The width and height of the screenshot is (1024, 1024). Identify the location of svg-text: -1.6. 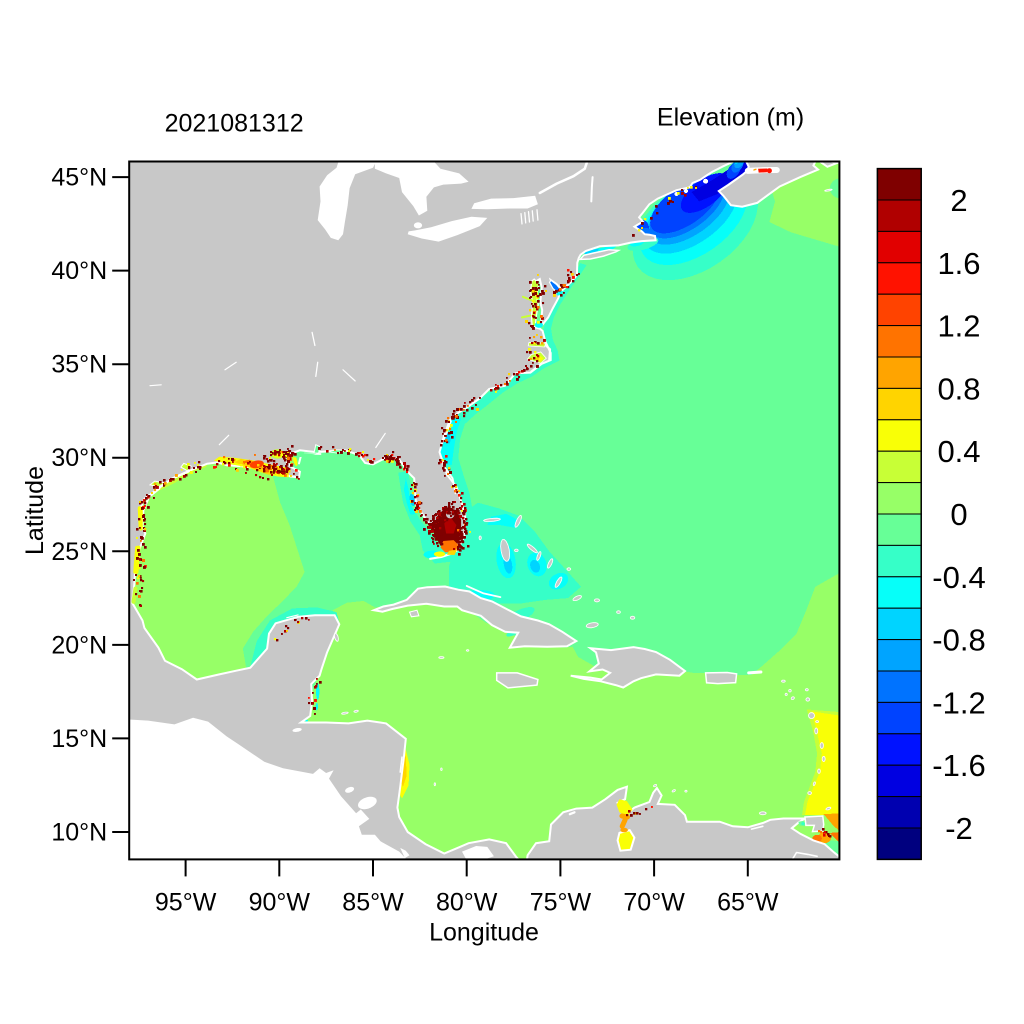
(958, 765).